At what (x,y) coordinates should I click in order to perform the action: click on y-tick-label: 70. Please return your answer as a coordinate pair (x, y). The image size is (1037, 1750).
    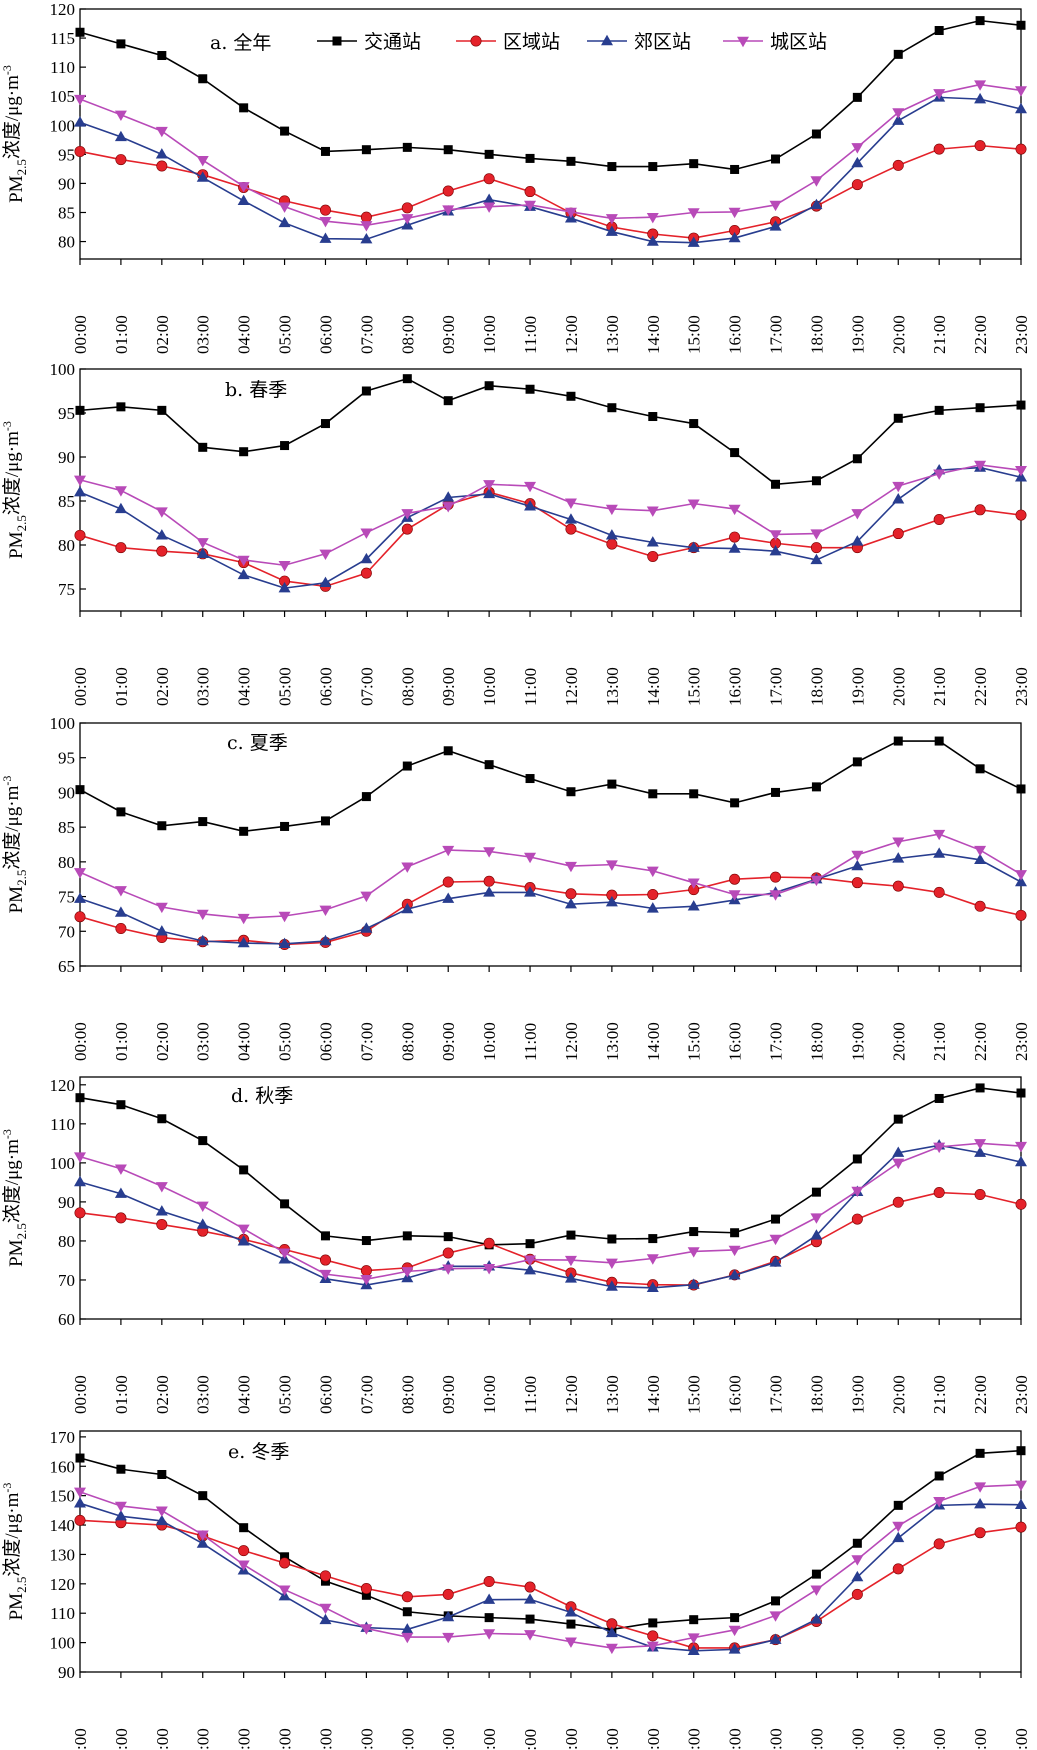
    Looking at the image, I should click on (66, 931).